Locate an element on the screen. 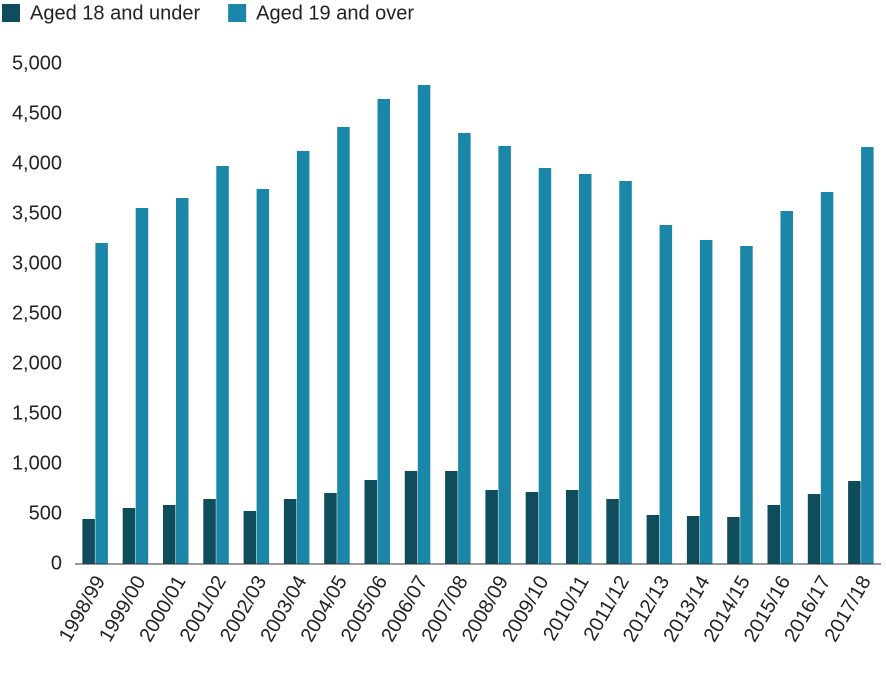  y-tick-label: 4,500 is located at coordinates (37, 113).